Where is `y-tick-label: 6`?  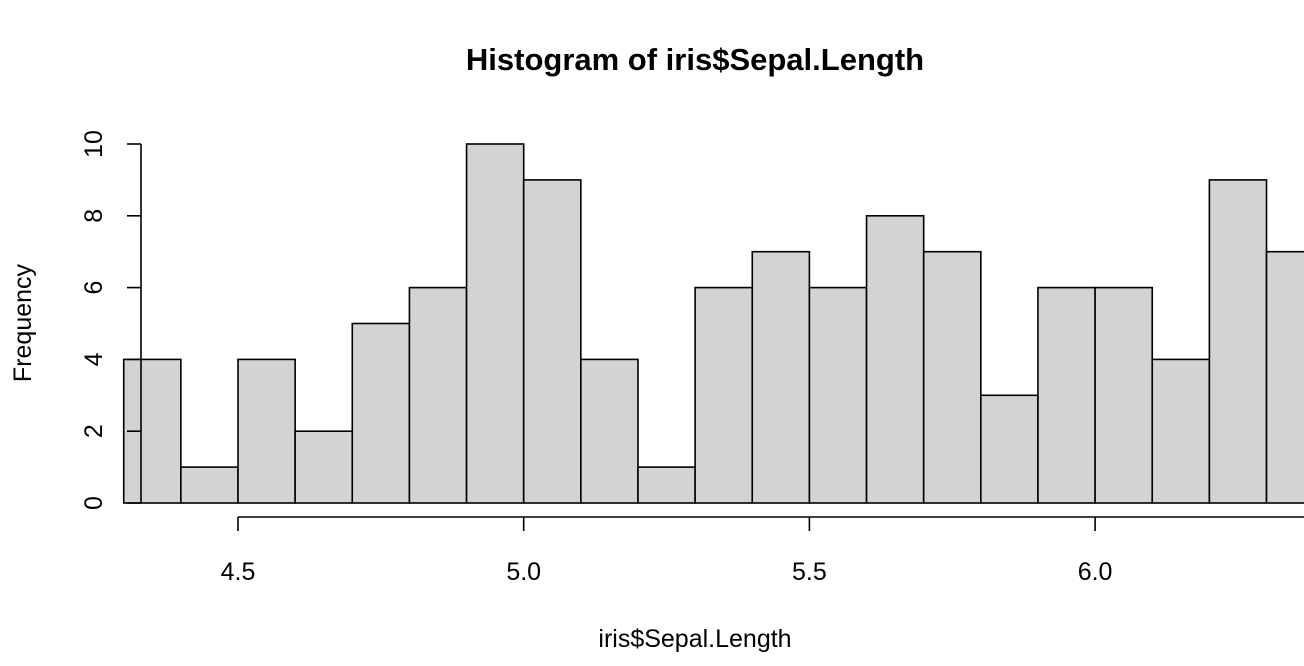 y-tick-label: 6 is located at coordinates (94, 288).